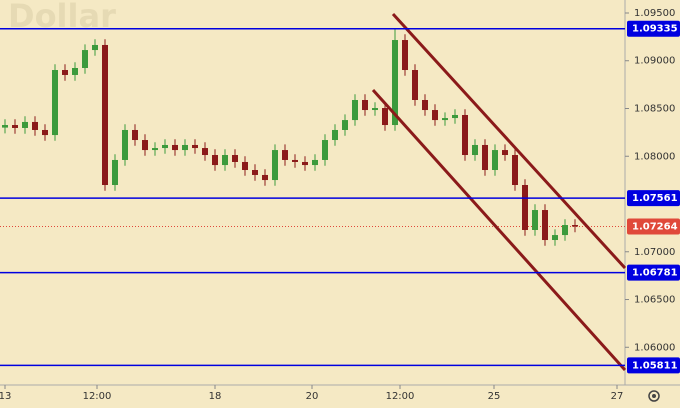 This screenshot has width=680, height=408. I want to click on y-tick-label: 1.09500, so click(654, 13).